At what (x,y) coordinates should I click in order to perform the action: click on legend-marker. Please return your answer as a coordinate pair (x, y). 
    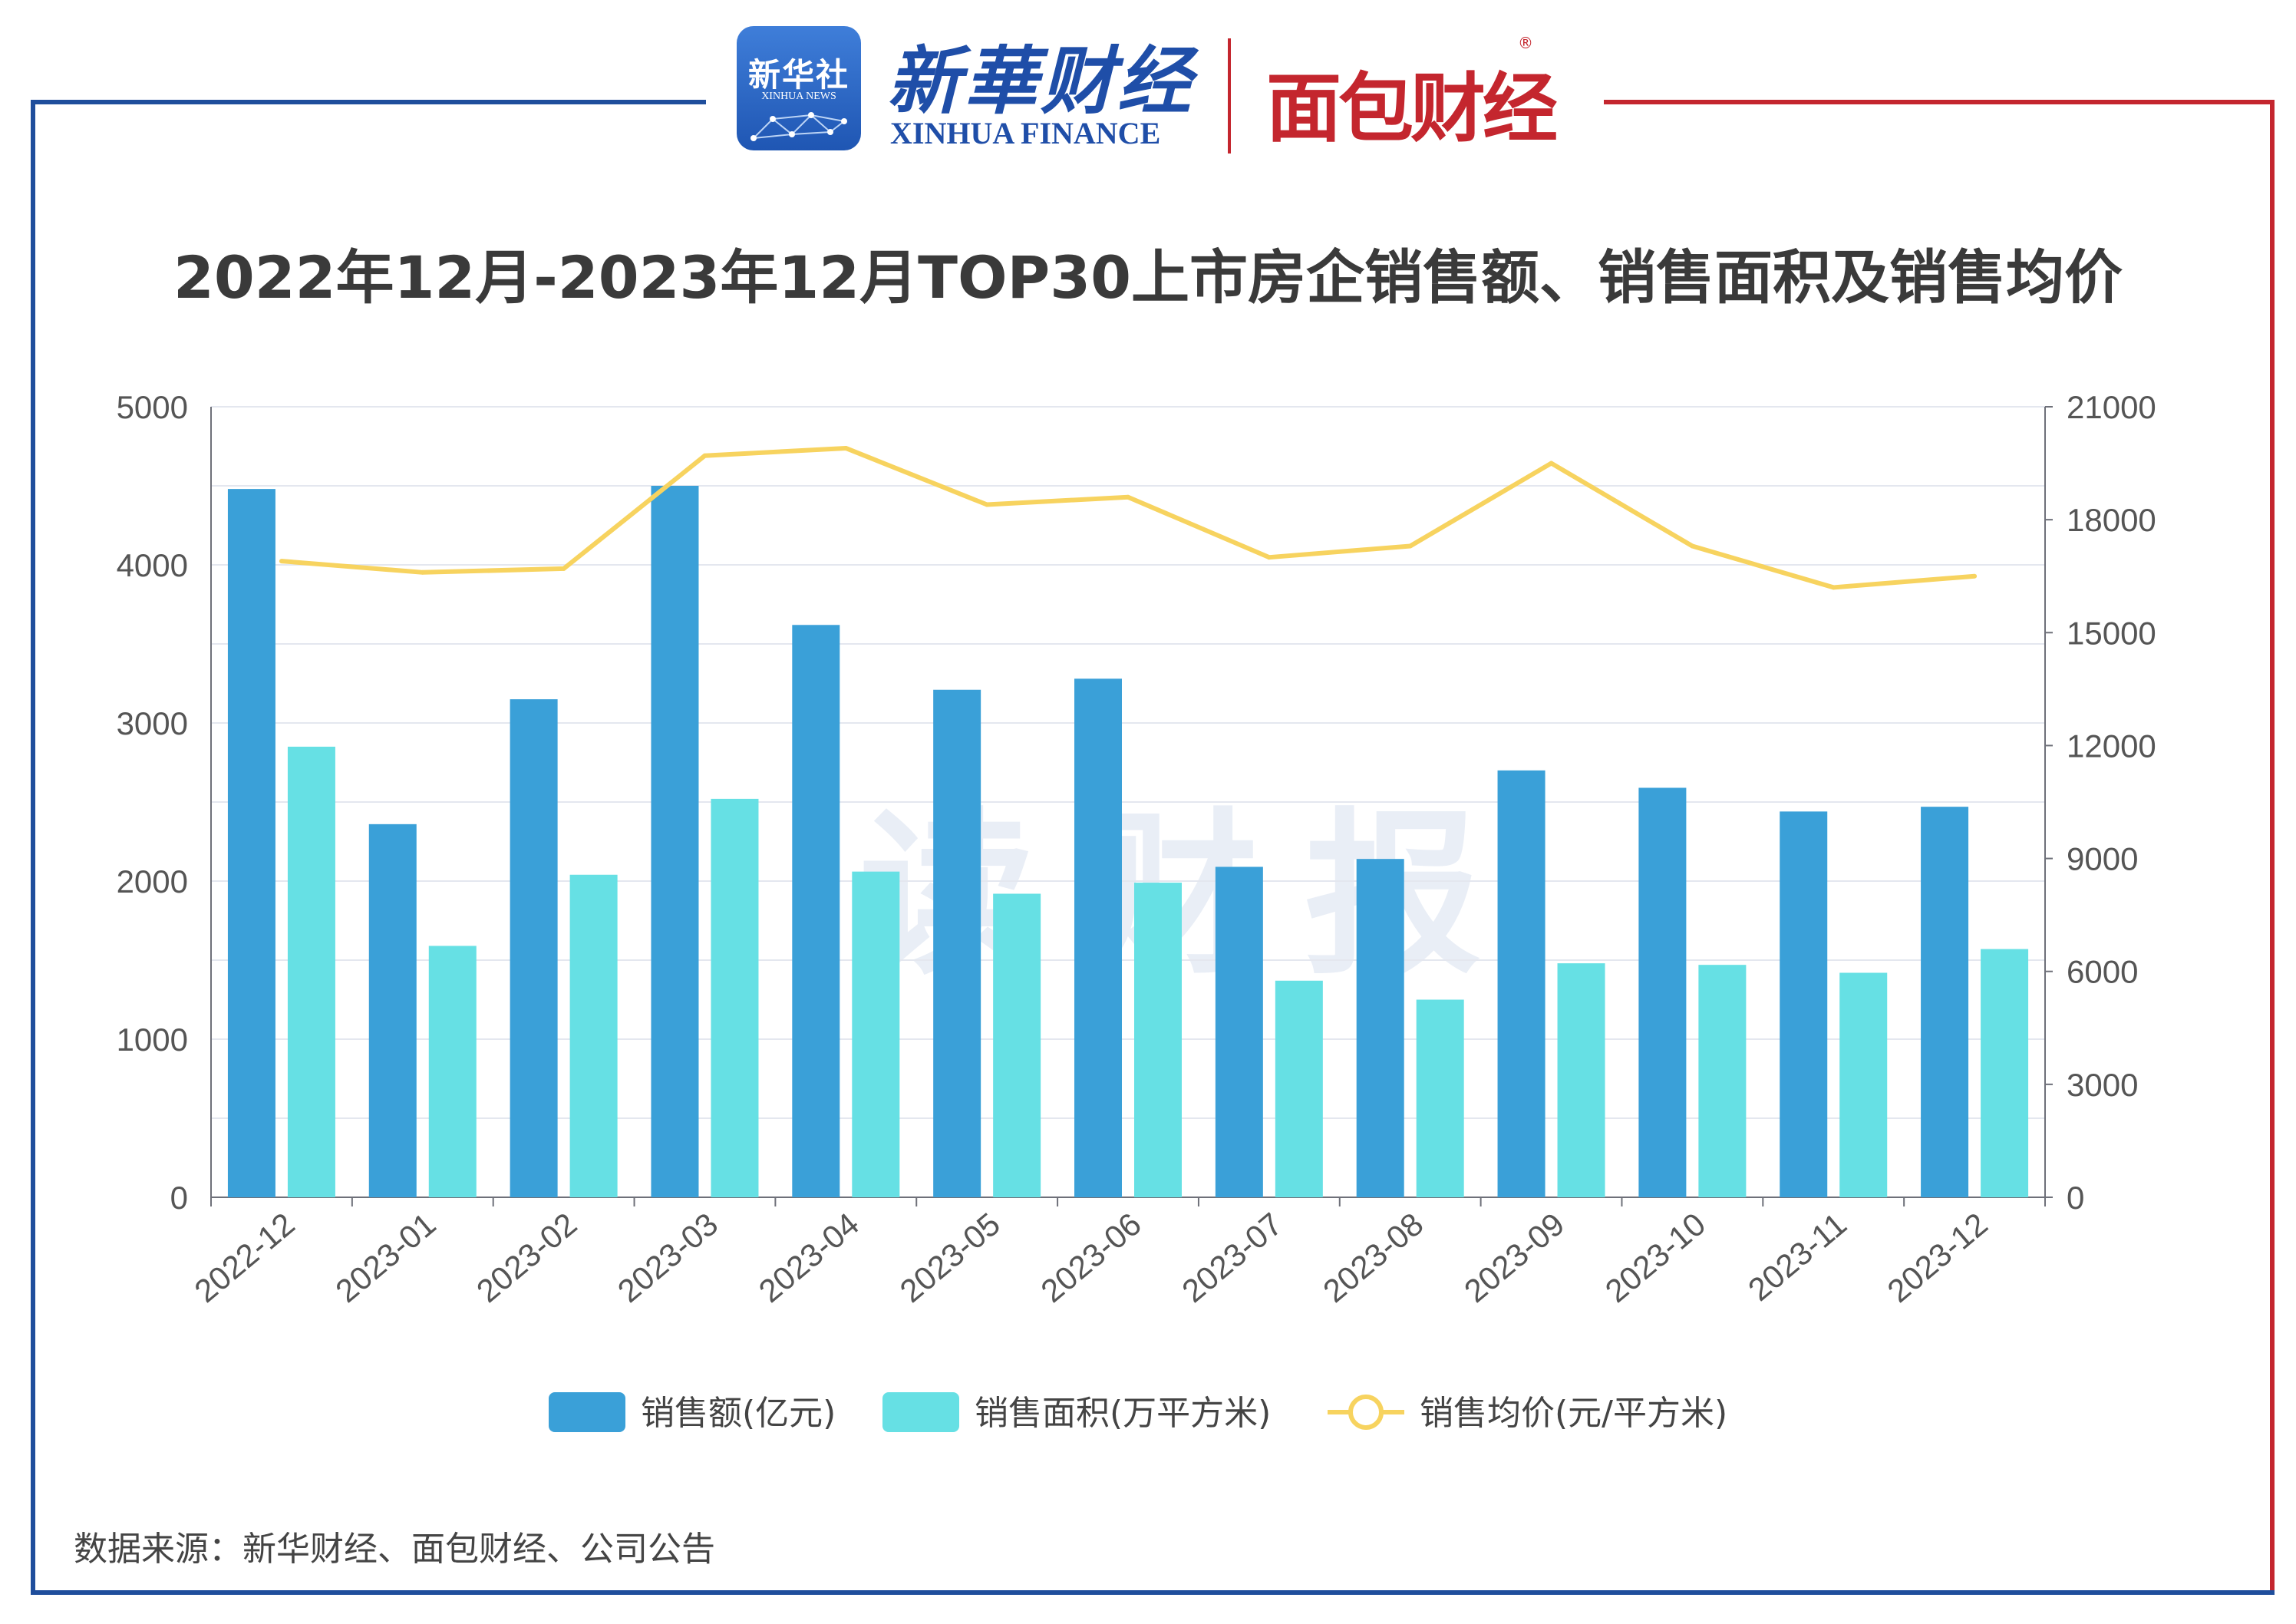
    Looking at the image, I should click on (1366, 1412).